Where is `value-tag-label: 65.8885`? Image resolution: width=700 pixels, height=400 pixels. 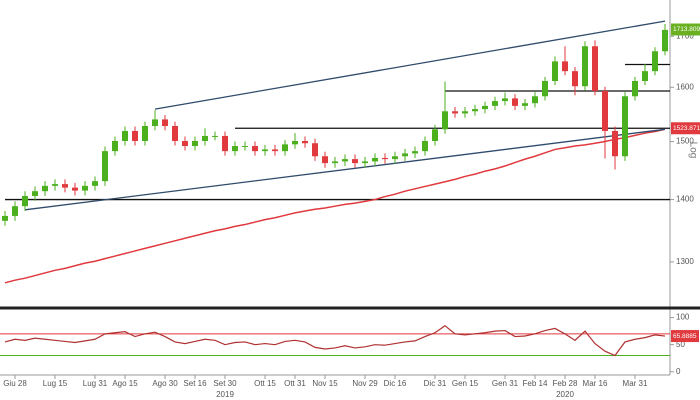 value-tag-label: 65.8885 is located at coordinates (685, 336).